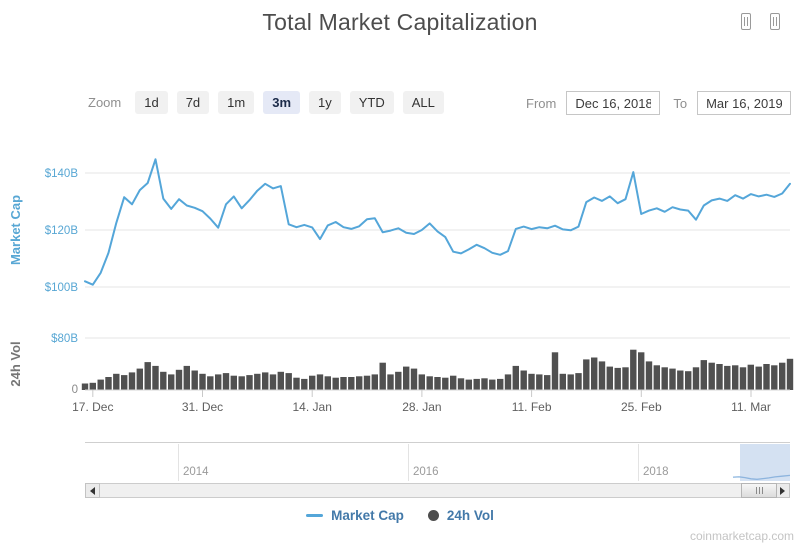 This screenshot has width=800, height=550. Describe the element at coordinates (746, 21) in the screenshot. I see `navigator-left-handle` at that location.